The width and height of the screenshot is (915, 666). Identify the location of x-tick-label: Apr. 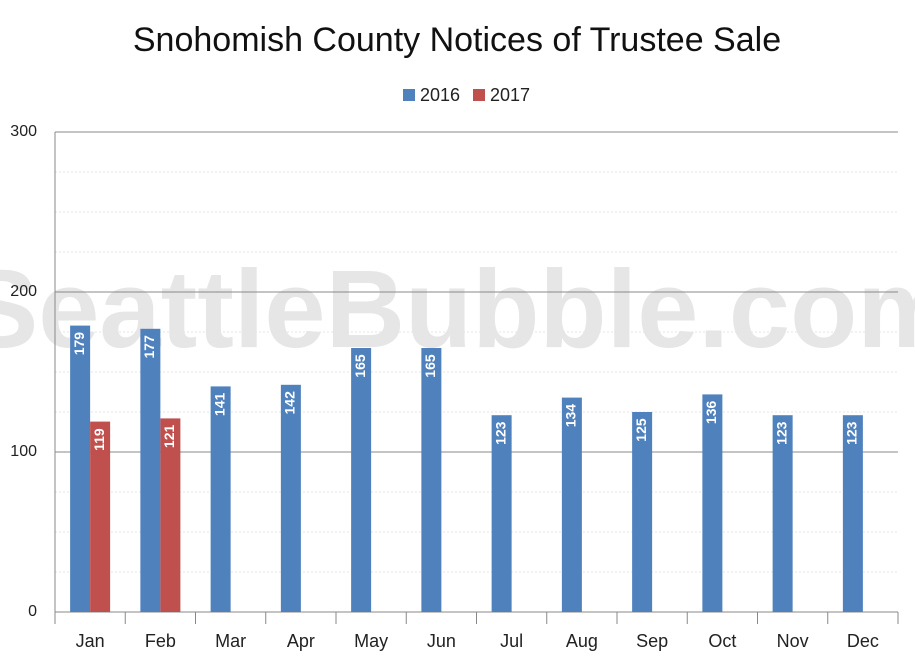
(301, 641).